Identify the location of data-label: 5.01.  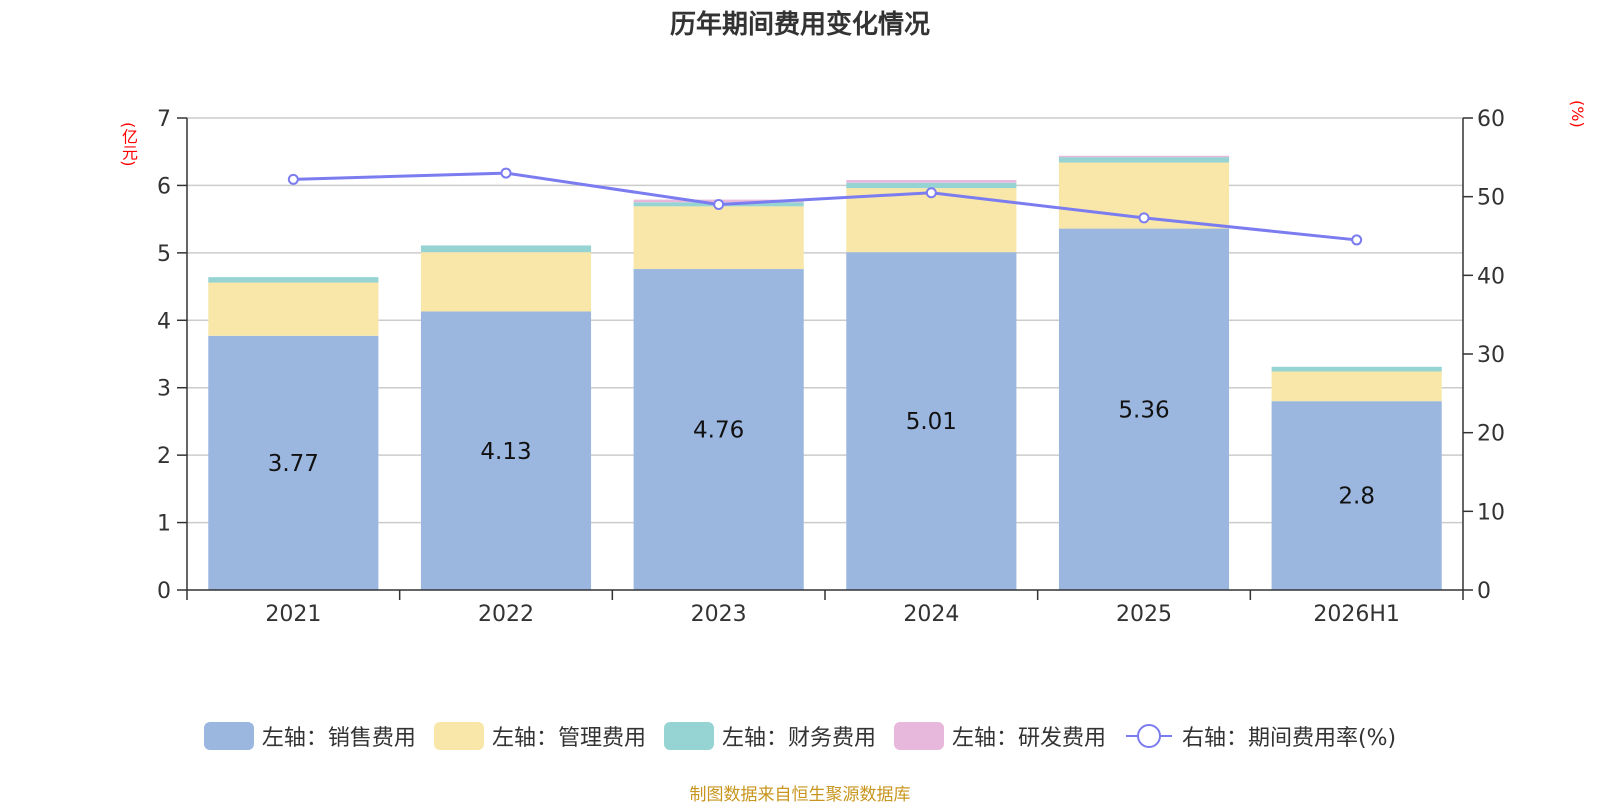
(931, 422).